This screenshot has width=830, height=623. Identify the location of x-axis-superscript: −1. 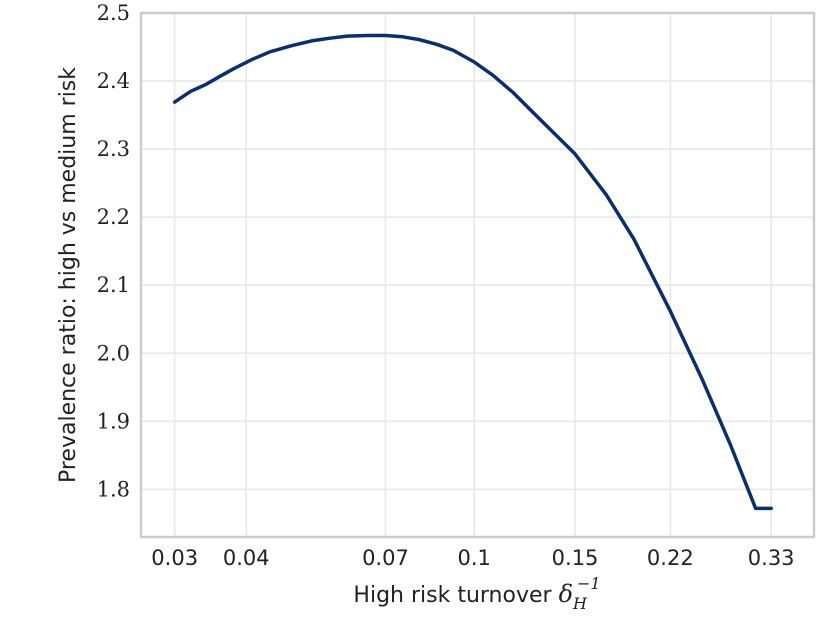
(589, 583).